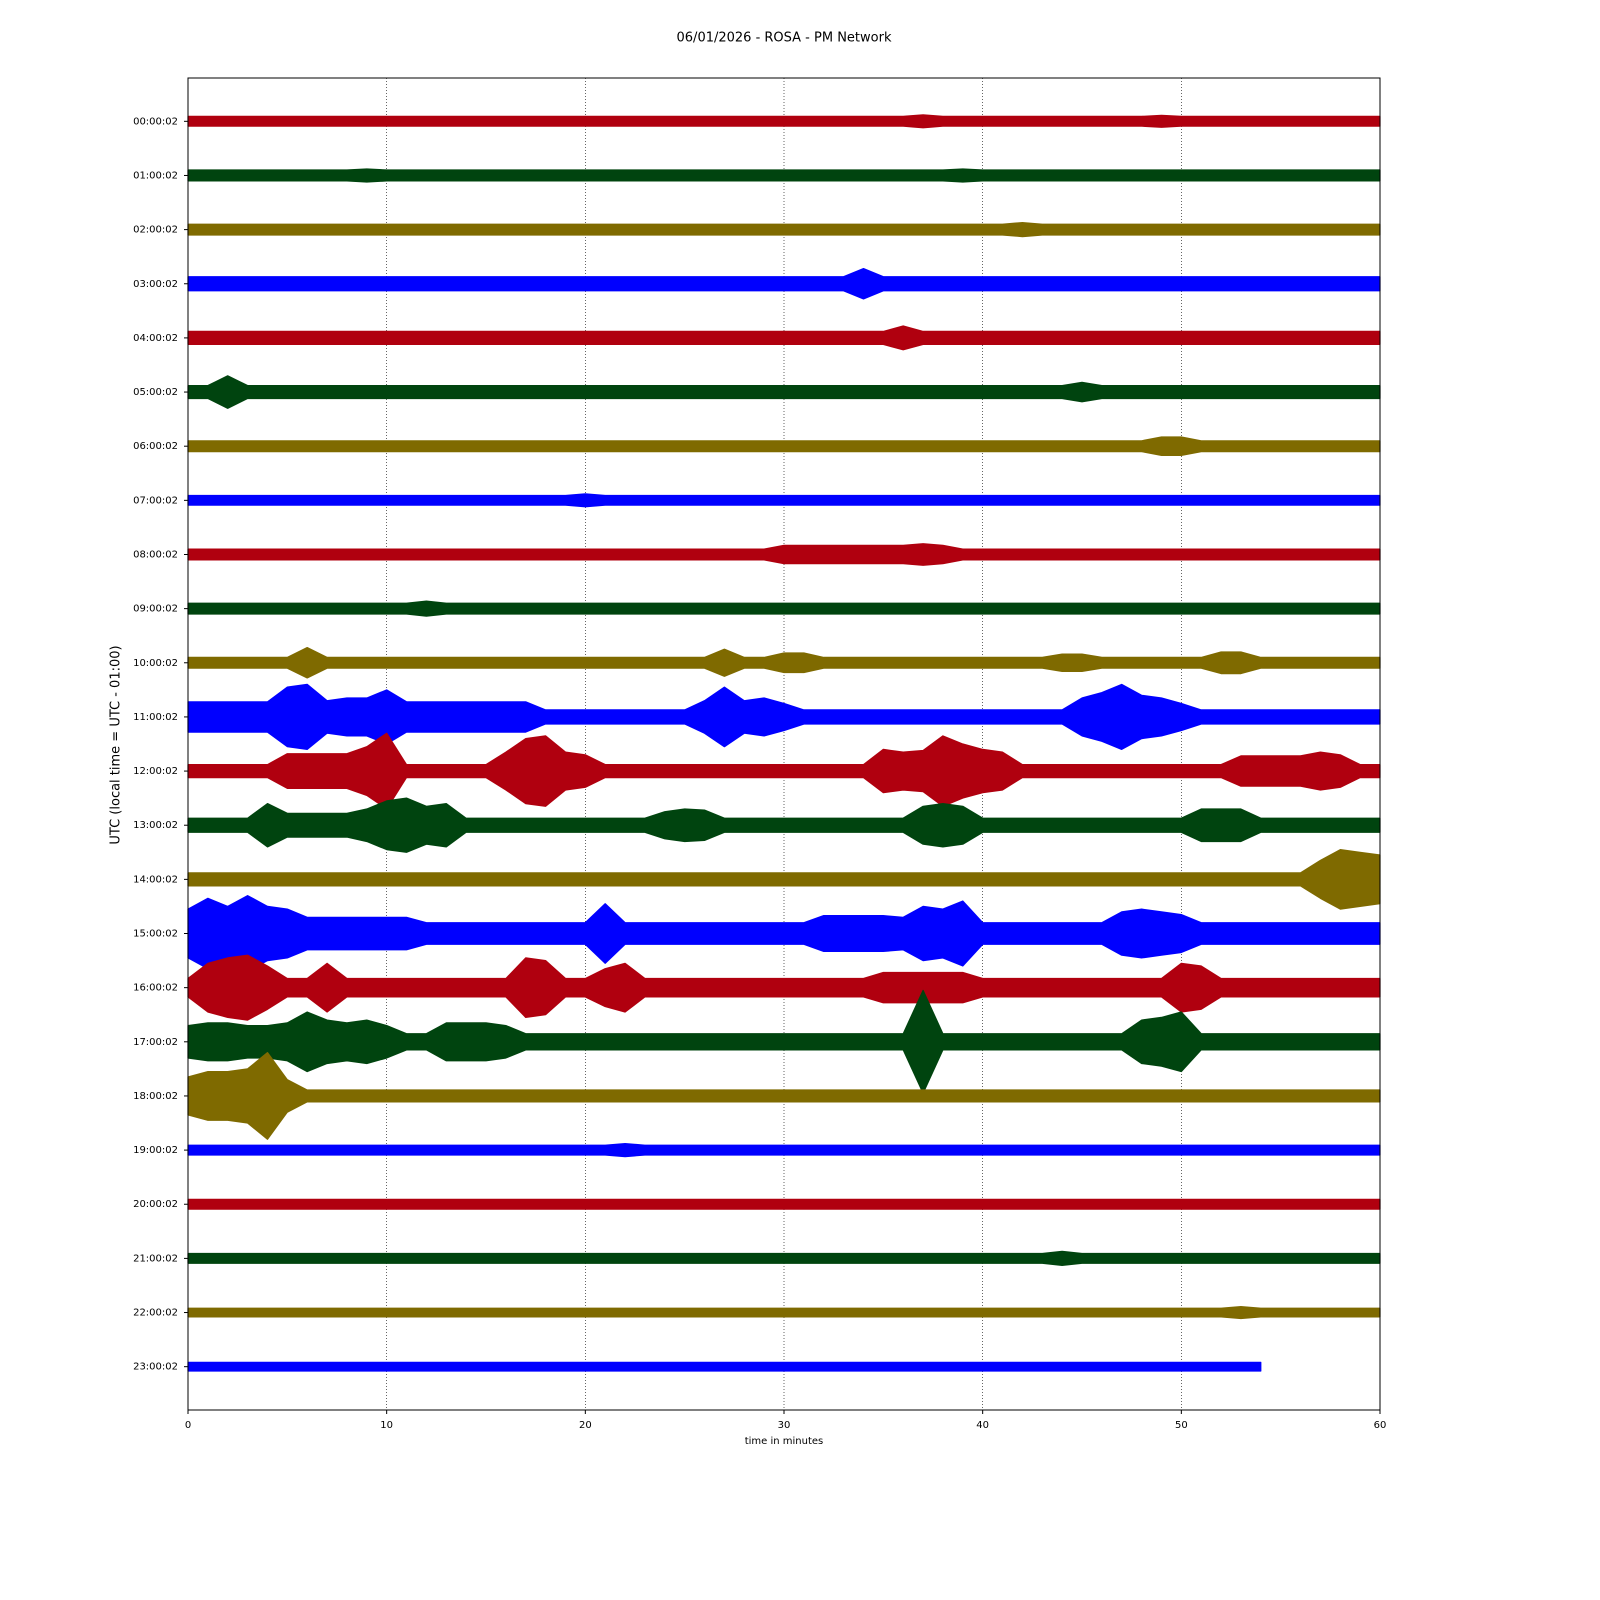 The height and width of the screenshot is (1600, 1600). Describe the element at coordinates (585, 1425) in the screenshot. I see `x-tick-label: 20` at that location.